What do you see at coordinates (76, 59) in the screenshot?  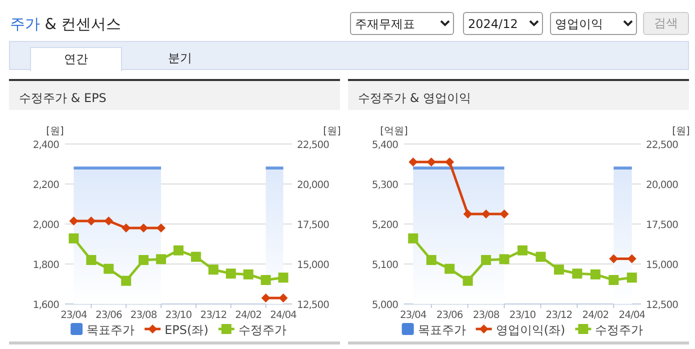 I see `text: 연간` at bounding box center [76, 59].